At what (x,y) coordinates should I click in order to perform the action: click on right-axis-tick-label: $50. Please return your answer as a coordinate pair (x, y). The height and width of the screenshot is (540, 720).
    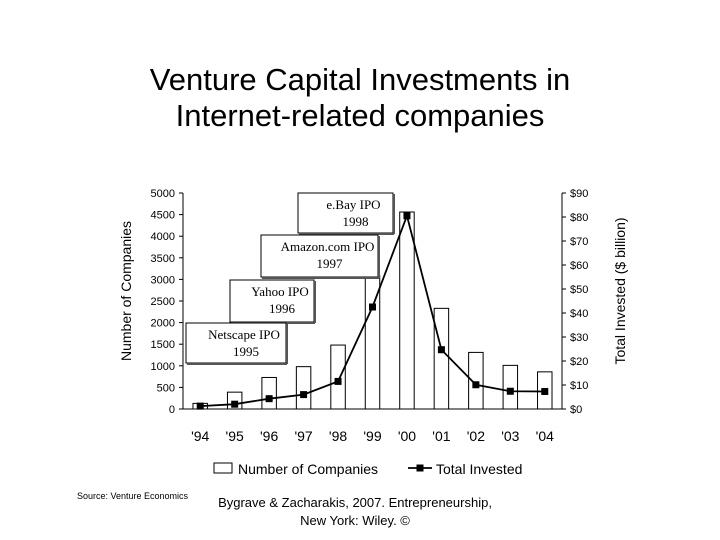
    Looking at the image, I should click on (579, 290).